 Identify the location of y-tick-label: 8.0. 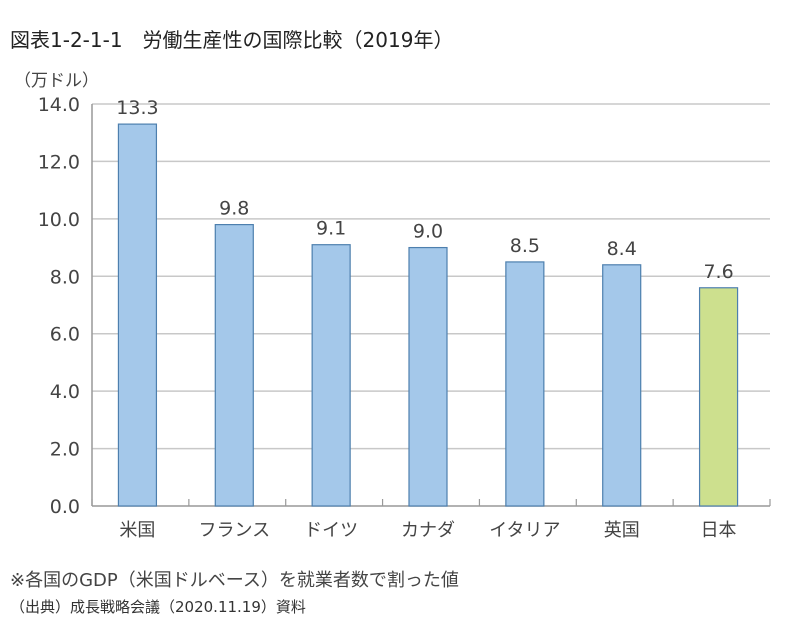
(65, 277).